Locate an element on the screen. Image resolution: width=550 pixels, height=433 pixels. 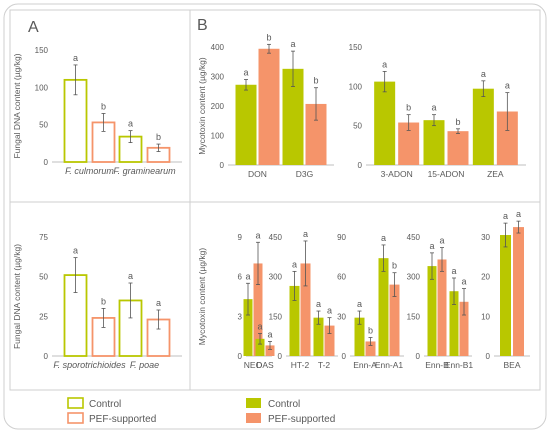
chart-b5: 0 30 60 90 a b Enn-A a b Enn-A1 is located at coordinates (370, 301).